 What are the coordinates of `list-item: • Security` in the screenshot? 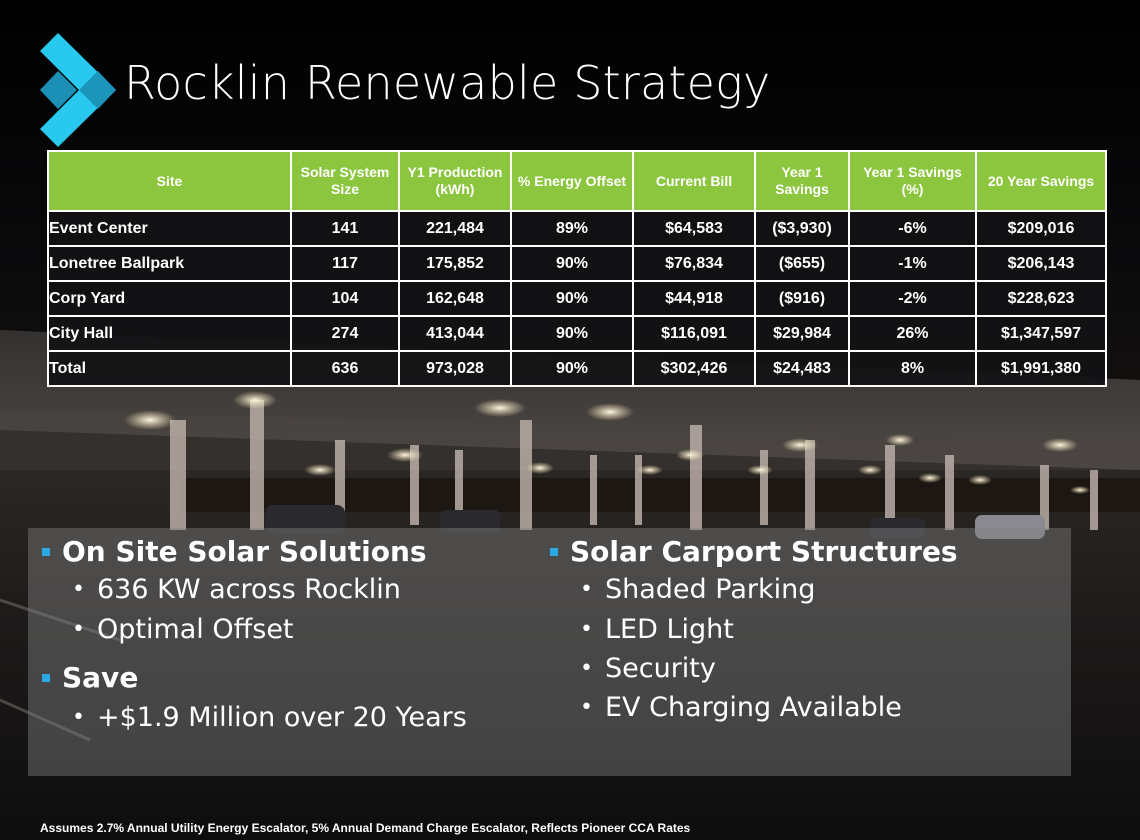 It's located at (648, 668).